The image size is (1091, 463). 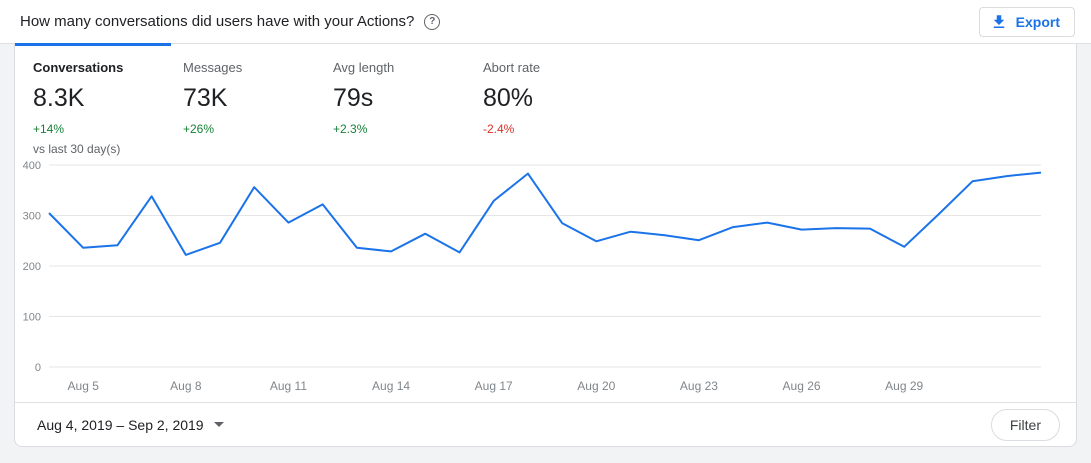 What do you see at coordinates (32, 217) in the screenshot?
I see `y-tick-label: 300` at bounding box center [32, 217].